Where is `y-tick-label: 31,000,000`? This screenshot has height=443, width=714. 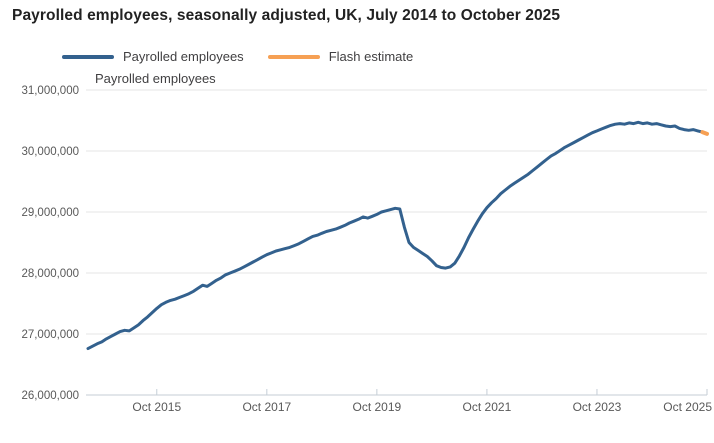 y-tick-label: 31,000,000 is located at coordinates (50, 91).